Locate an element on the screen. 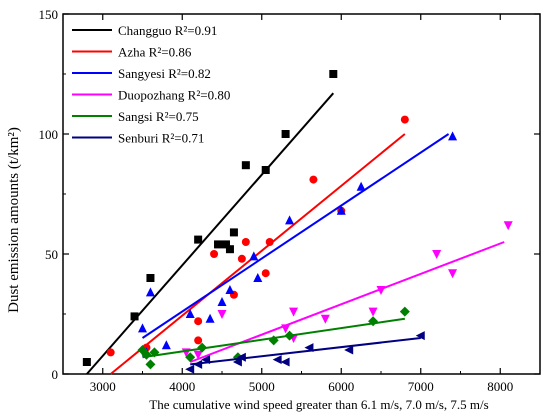 Image resolution: width=550 pixels, height=416 pixels. legend-label: Sangsi R²=0.75 is located at coordinates (158, 116).